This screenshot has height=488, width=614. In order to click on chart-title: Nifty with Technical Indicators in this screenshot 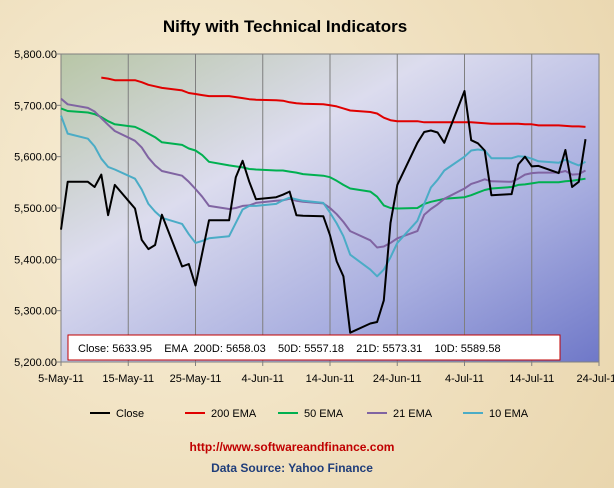, I will do `click(285, 26)`.